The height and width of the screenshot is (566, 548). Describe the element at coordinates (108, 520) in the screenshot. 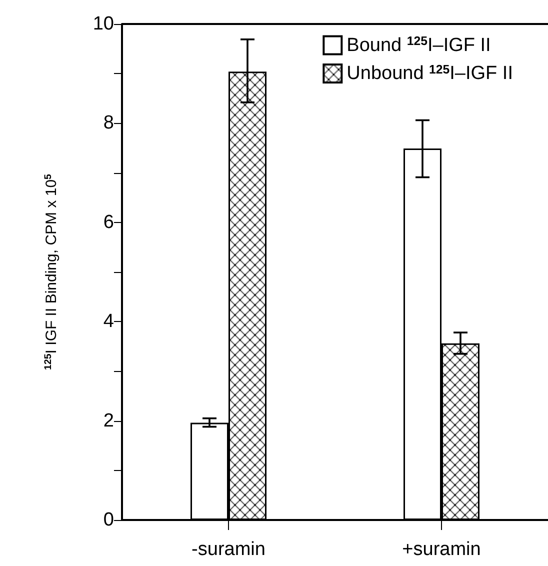

I see `y-tick-label: 0` at that location.